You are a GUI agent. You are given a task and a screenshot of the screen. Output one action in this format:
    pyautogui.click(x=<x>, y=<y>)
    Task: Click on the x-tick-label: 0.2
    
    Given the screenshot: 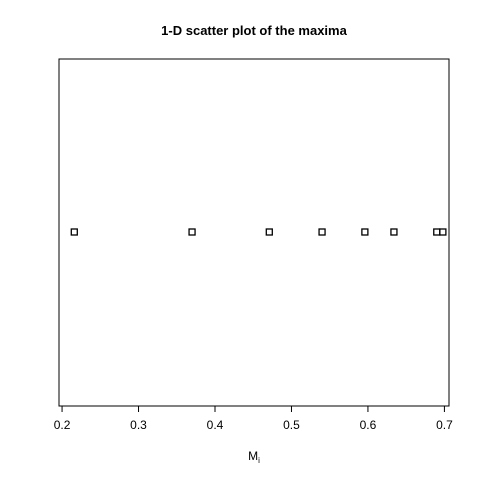 What is the action you would take?
    pyautogui.click(x=62, y=425)
    